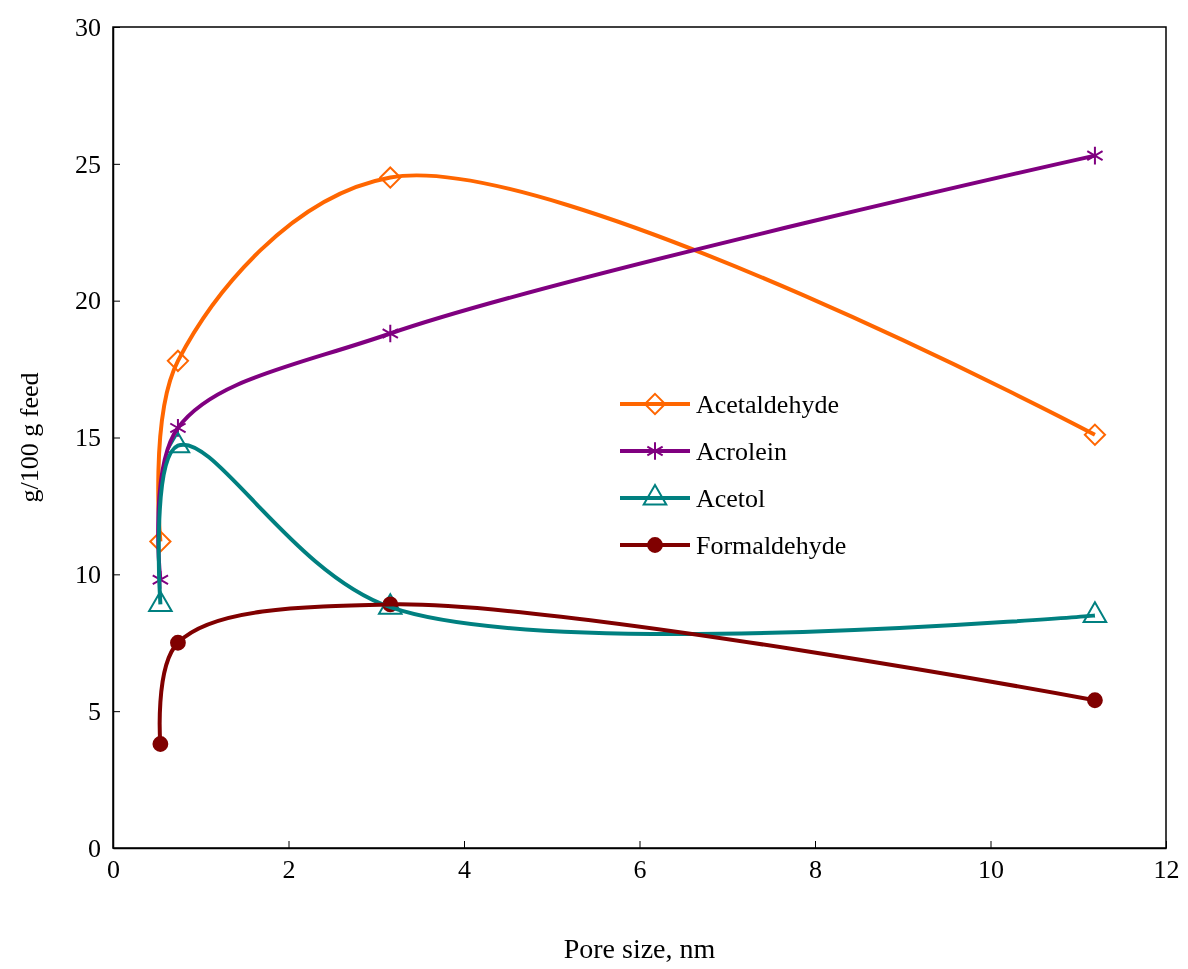  What do you see at coordinates (88, 301) in the screenshot?
I see `y-tick-label: 20` at bounding box center [88, 301].